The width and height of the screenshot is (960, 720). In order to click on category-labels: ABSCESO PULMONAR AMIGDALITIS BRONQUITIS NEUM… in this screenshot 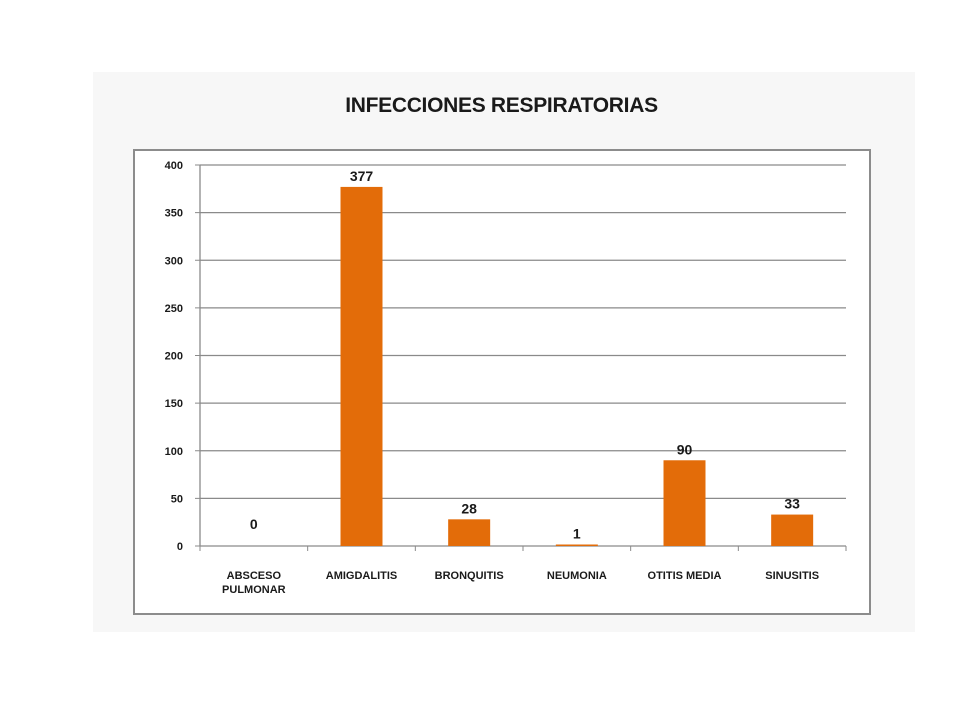, I will do `click(520, 583)`.